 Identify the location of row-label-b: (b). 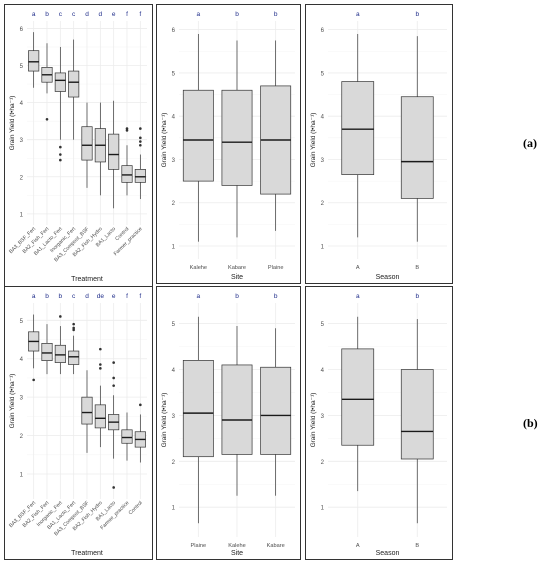
(530, 423).